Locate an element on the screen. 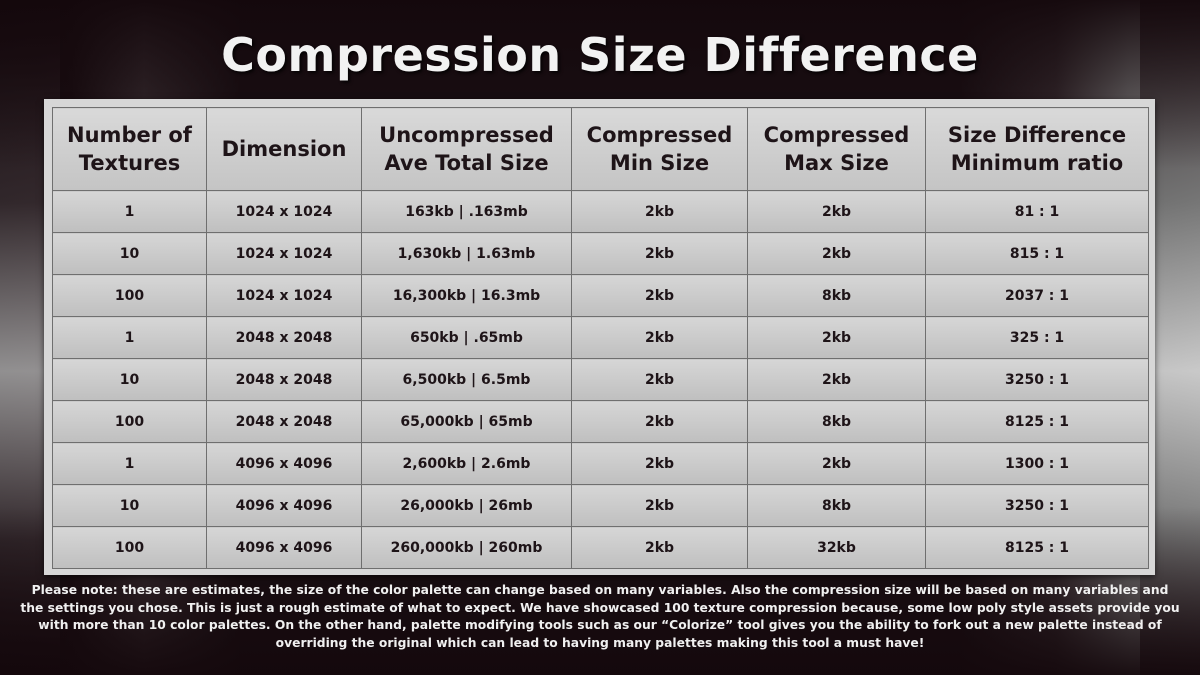  cell-ratio: 2037 : 1 is located at coordinates (1037, 295).